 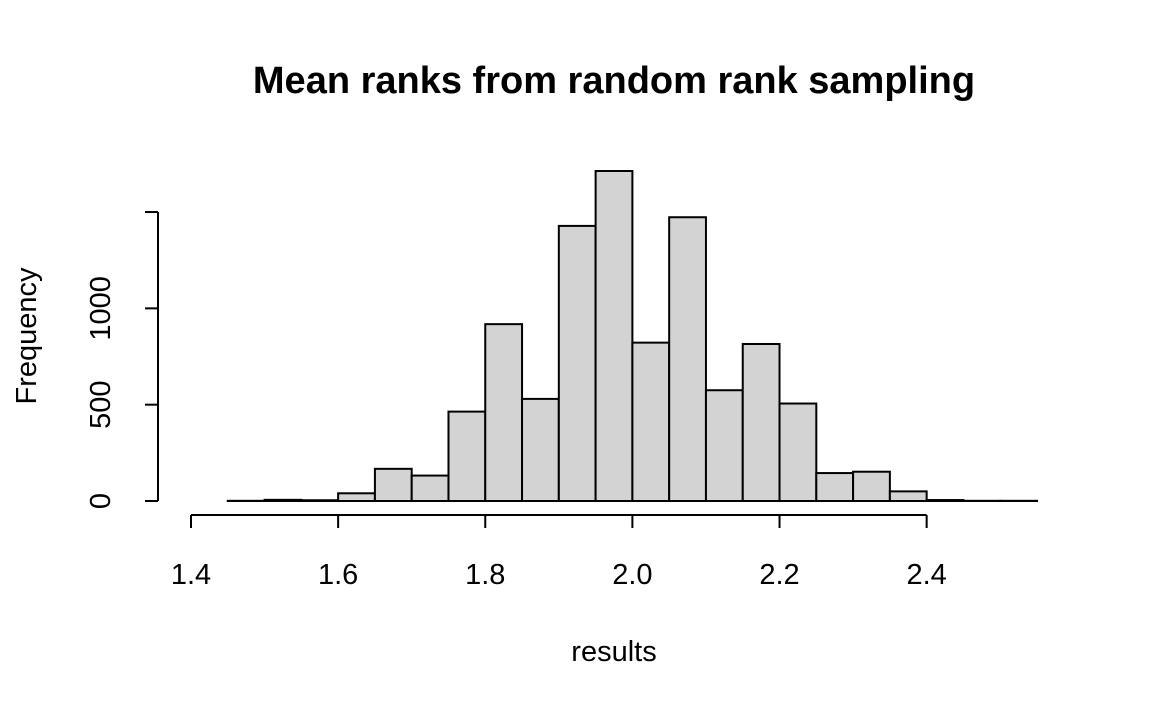 What do you see at coordinates (485, 575) in the screenshot?
I see `x-tick-label: 1.8` at bounding box center [485, 575].